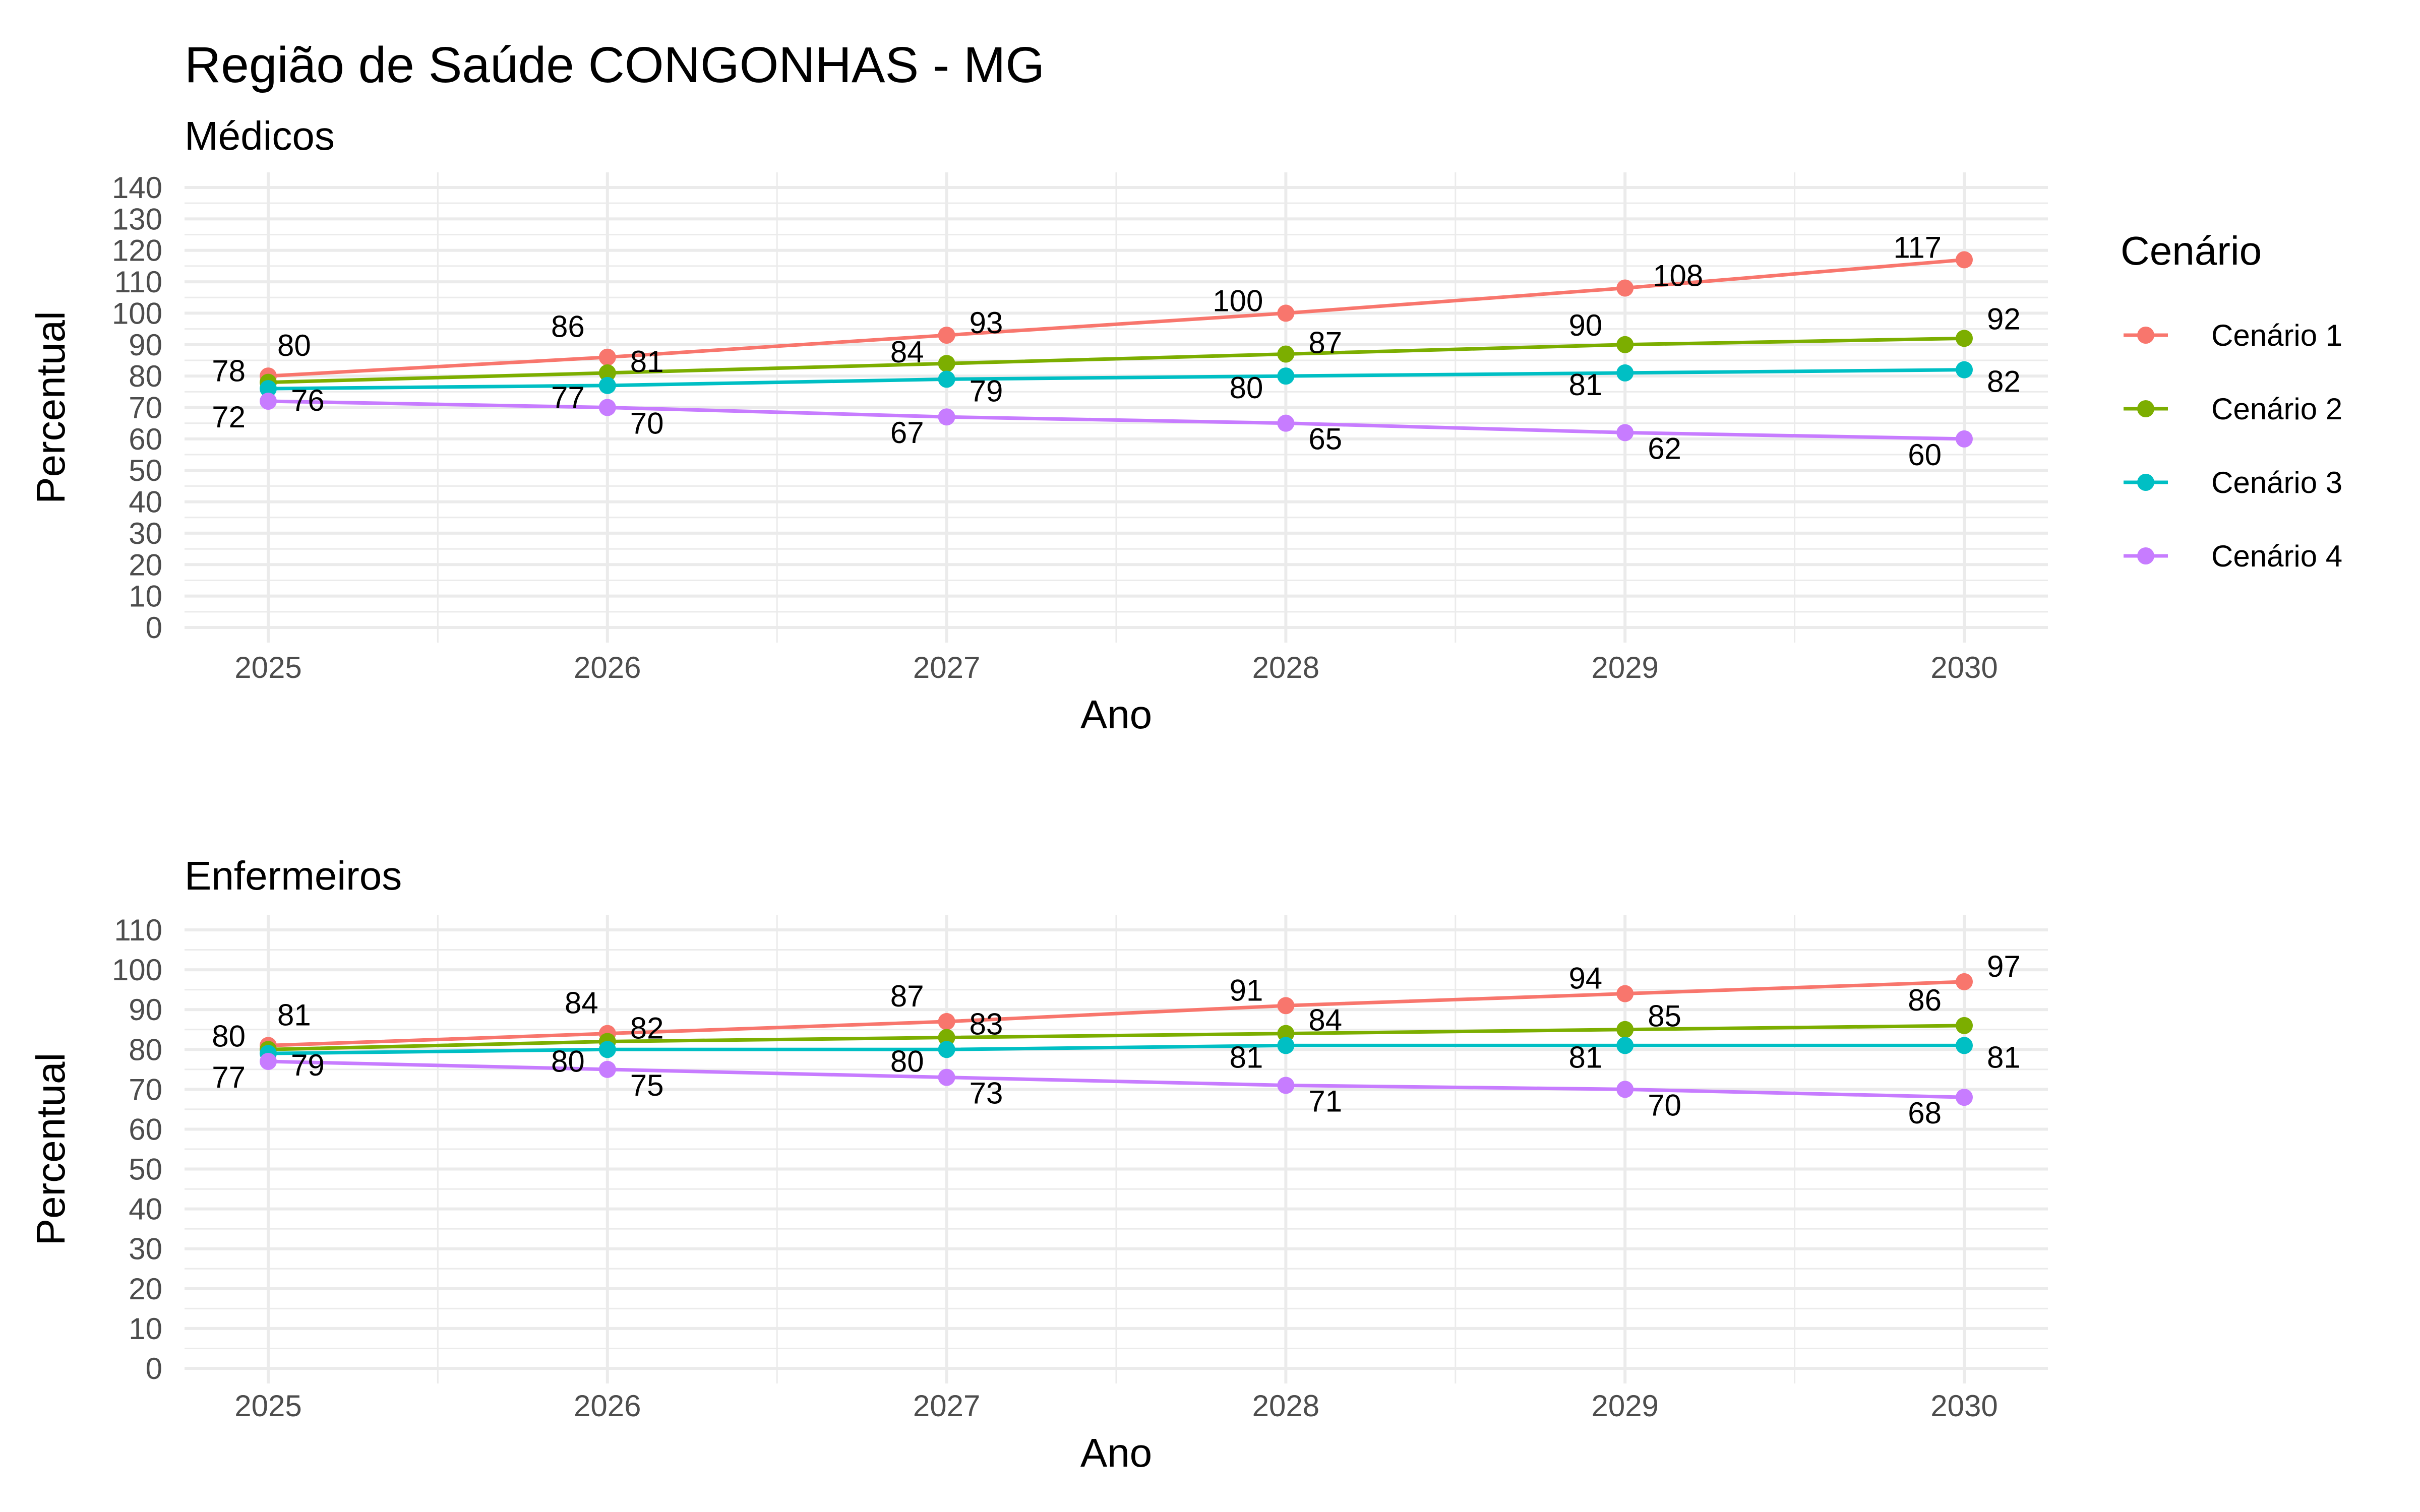 The height and width of the screenshot is (1512, 2420). I want to click on data-label: 68, so click(1925, 1113).